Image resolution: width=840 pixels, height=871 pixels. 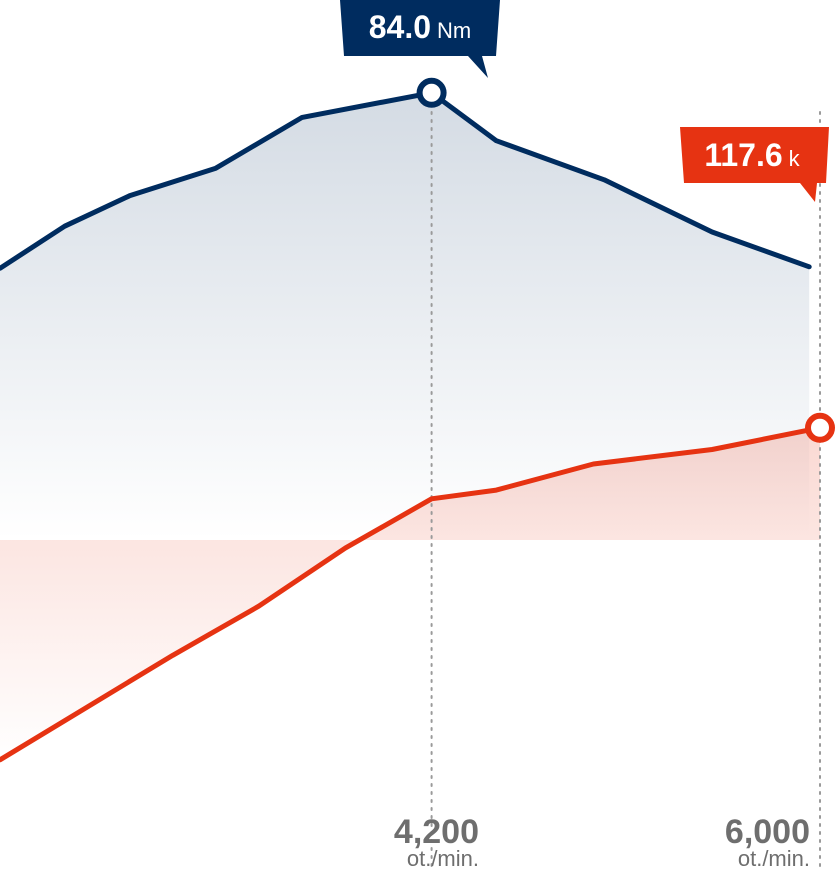 I want to click on power-peak-value: 117.6, so click(x=743, y=155).